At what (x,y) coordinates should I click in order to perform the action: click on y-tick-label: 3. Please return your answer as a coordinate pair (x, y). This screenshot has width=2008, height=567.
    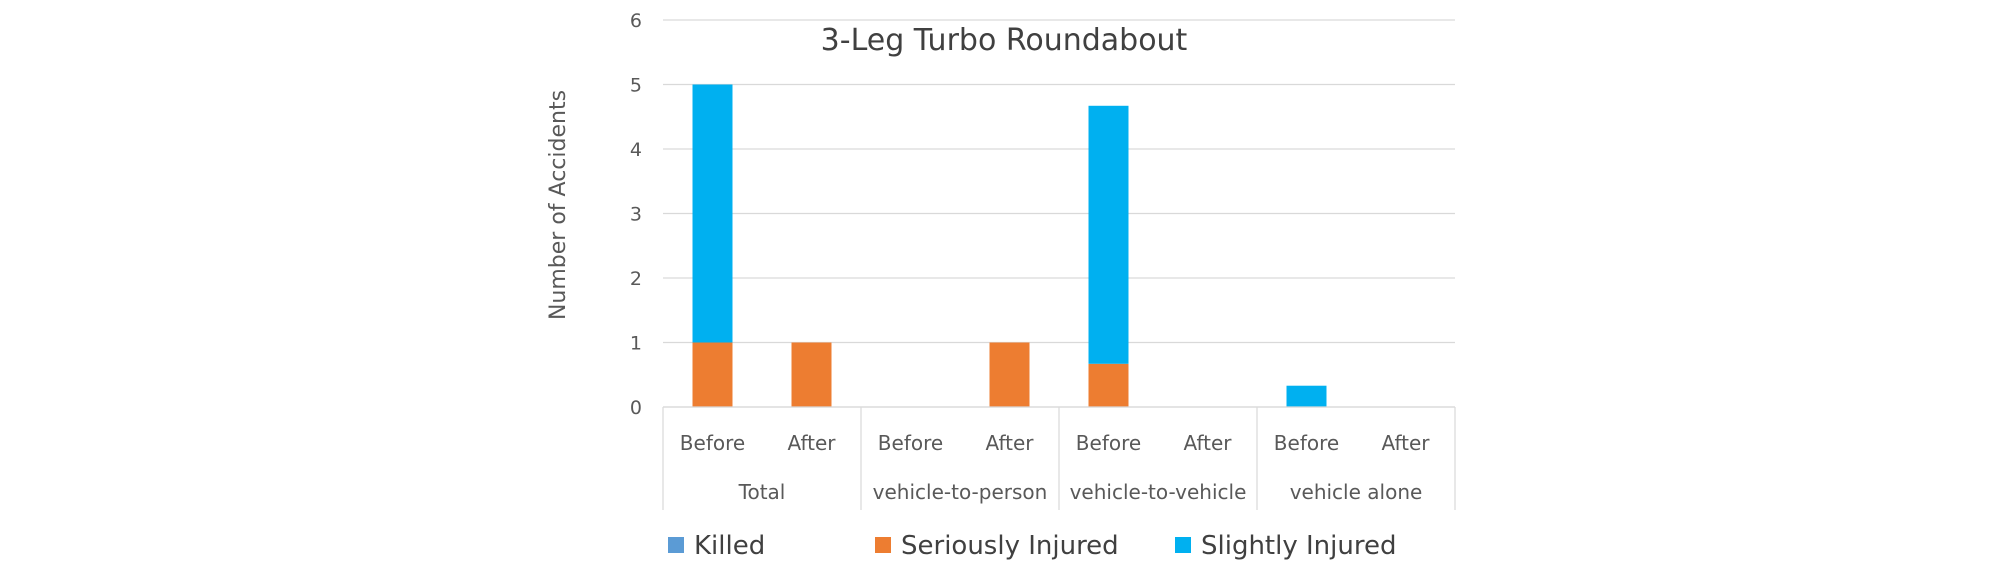
    Looking at the image, I should click on (636, 215).